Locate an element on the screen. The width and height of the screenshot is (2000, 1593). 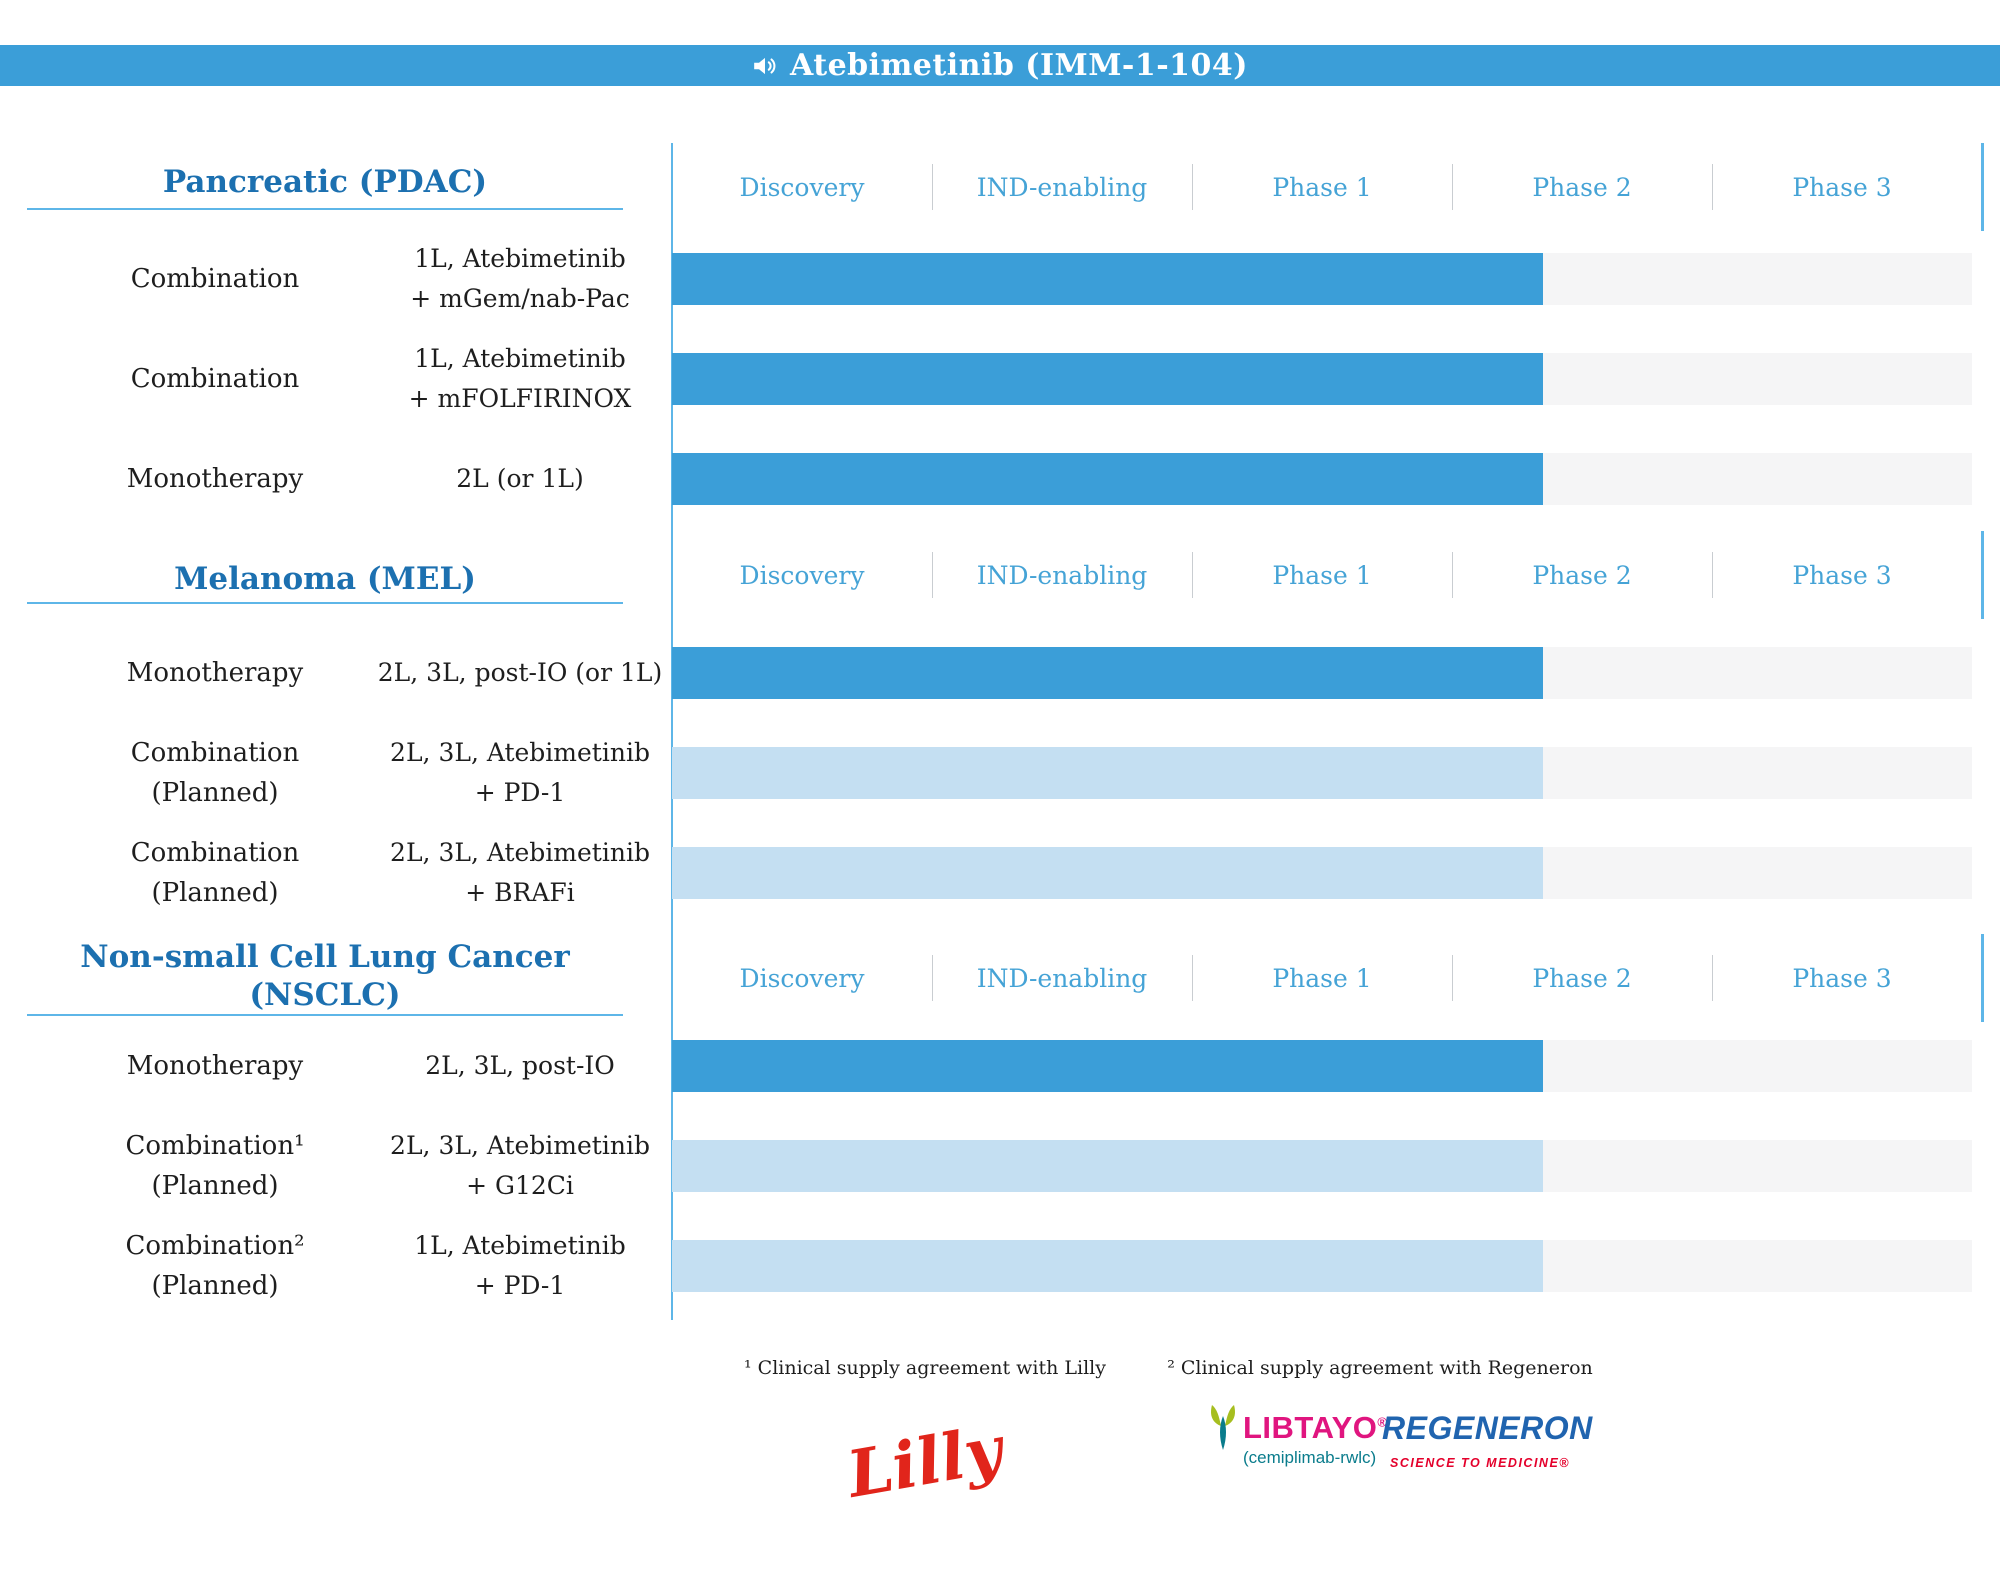
therapy-type-label: Combination¹ (Planned) is located at coordinates (215, 1166).